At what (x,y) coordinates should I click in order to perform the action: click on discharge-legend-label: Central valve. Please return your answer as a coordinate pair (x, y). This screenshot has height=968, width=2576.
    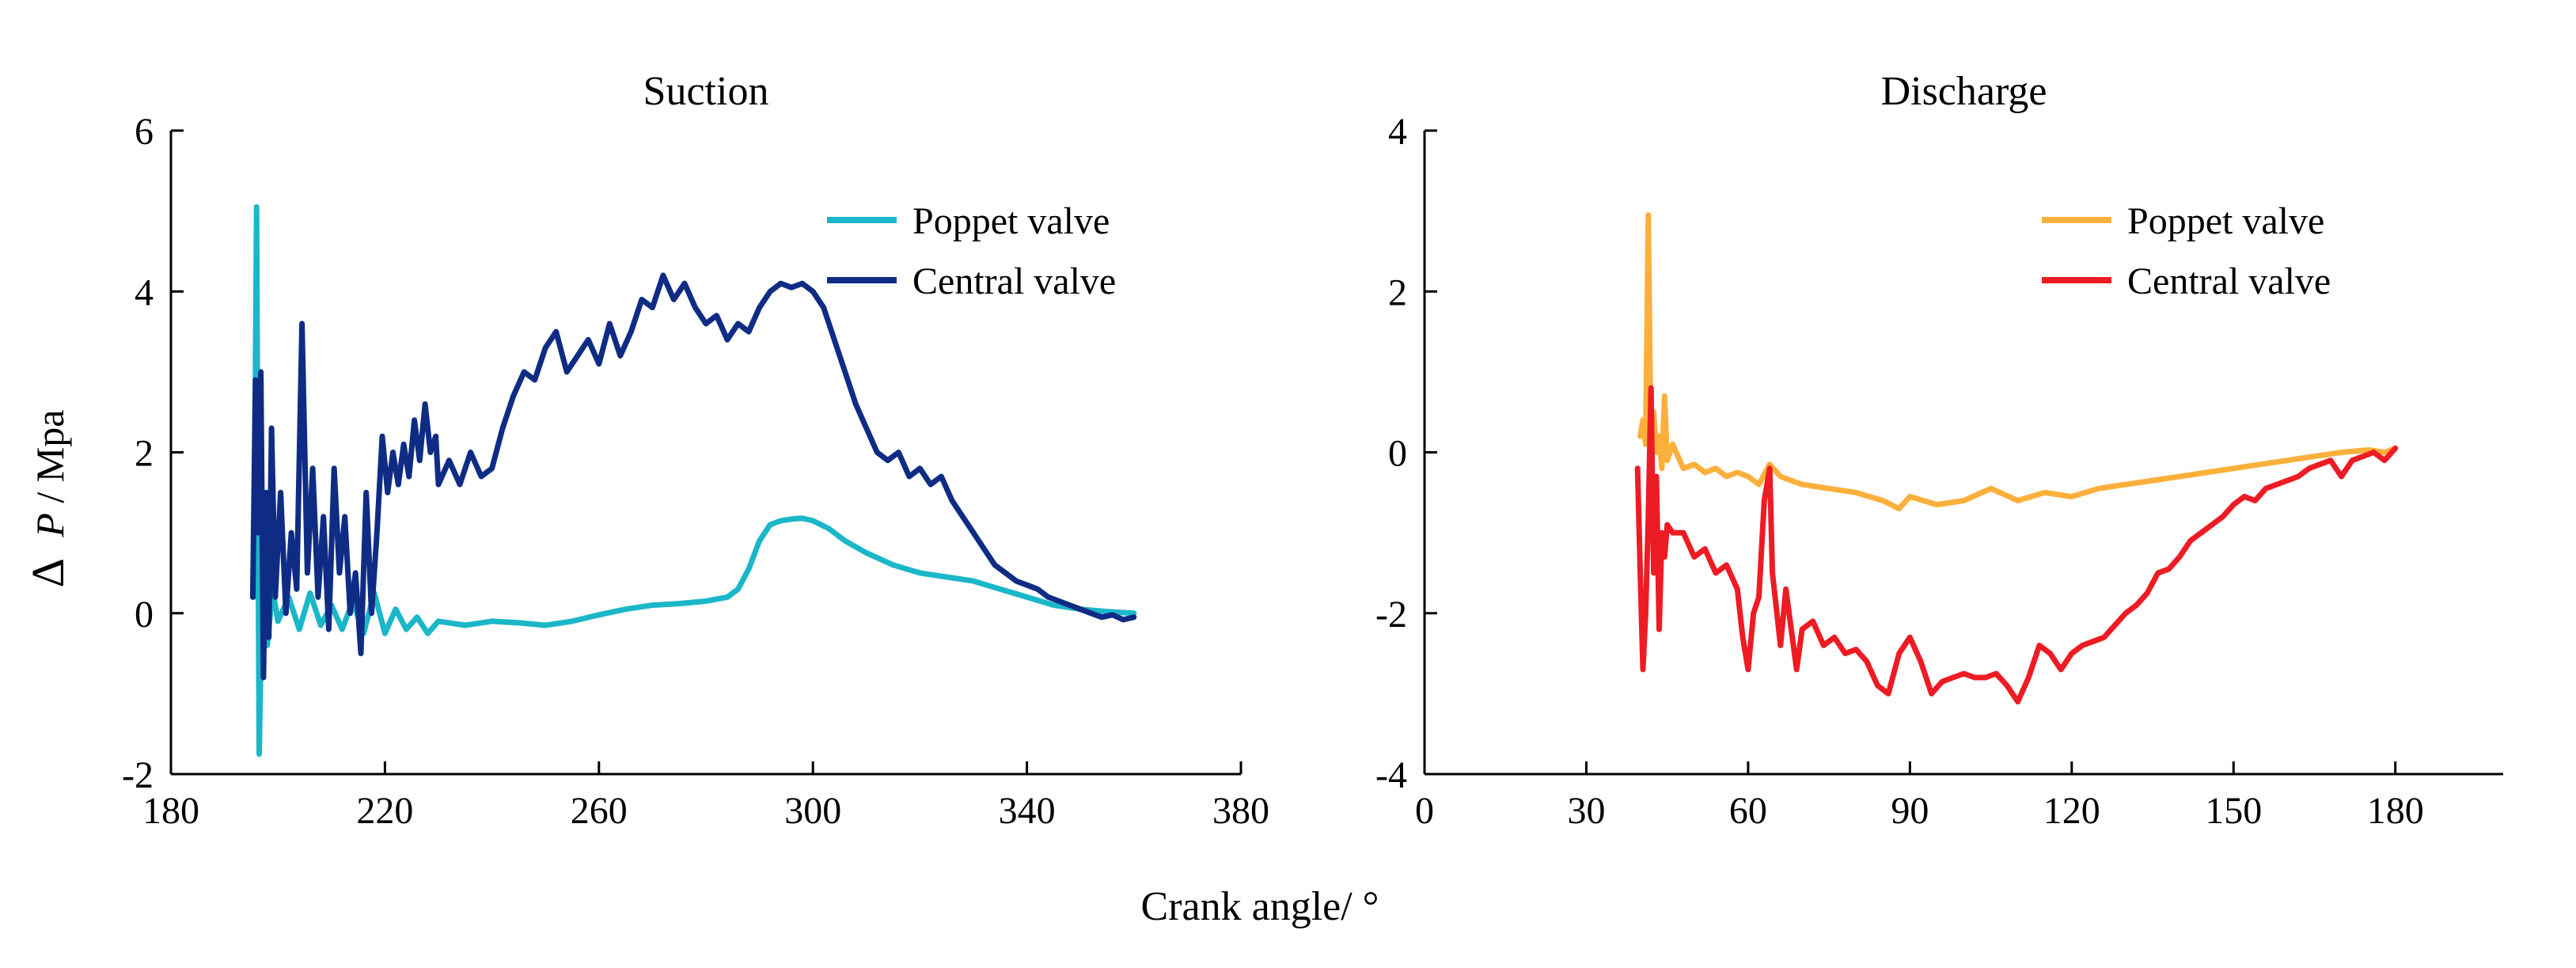
    Looking at the image, I should click on (2229, 281).